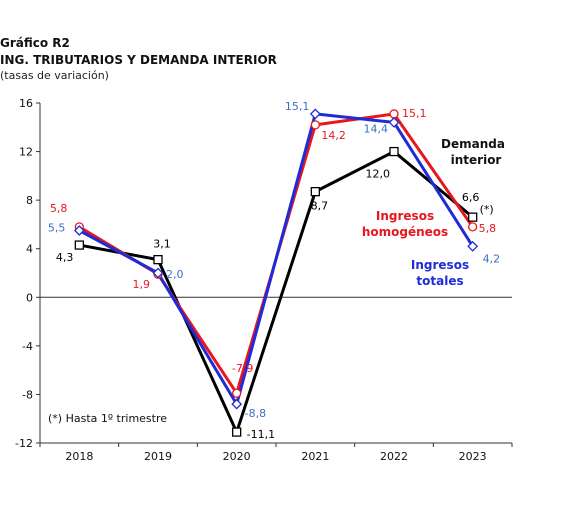 The height and width of the screenshot is (507, 562). What do you see at coordinates (107, 418) in the screenshot?
I see `footnote: (*) Hasta 1º trimestre` at bounding box center [107, 418].